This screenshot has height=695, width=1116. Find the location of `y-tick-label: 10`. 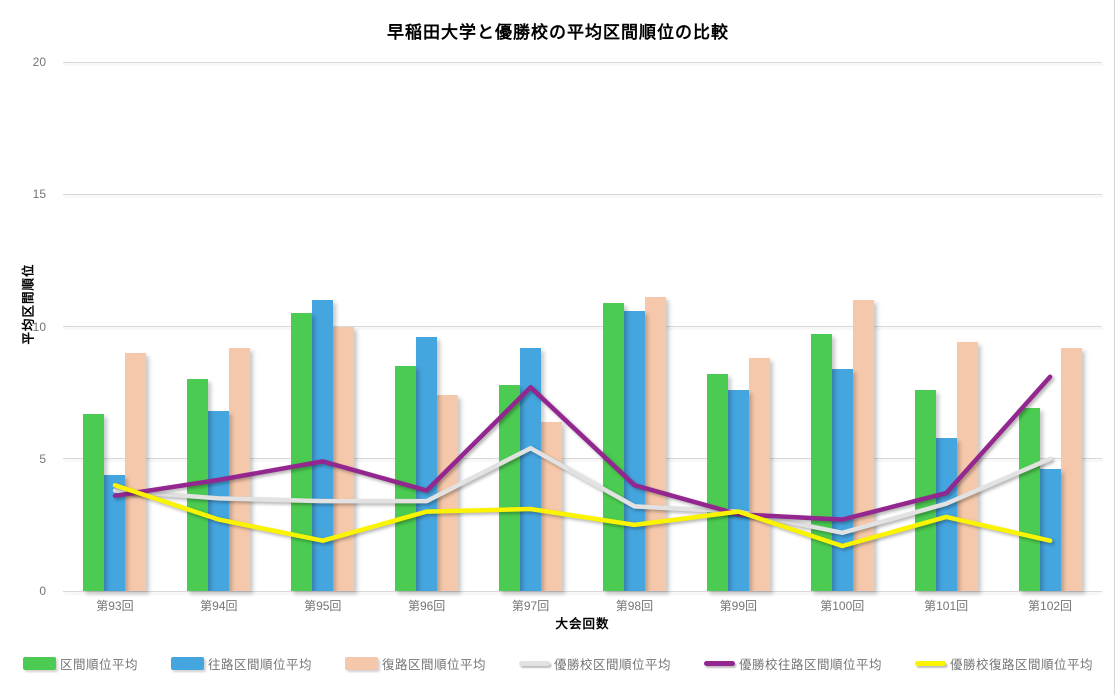

y-tick-label: 10 is located at coordinates (39, 326).